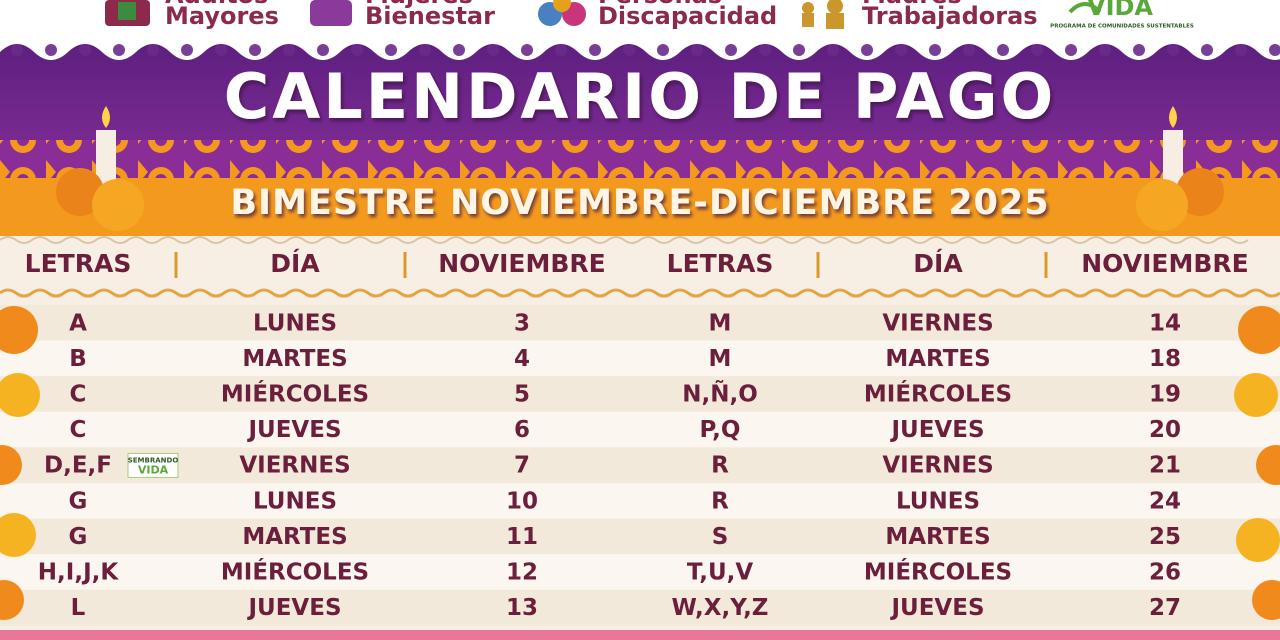 The image size is (1280, 640). I want to click on badge-line1: SEMBRANDO, so click(153, 460).